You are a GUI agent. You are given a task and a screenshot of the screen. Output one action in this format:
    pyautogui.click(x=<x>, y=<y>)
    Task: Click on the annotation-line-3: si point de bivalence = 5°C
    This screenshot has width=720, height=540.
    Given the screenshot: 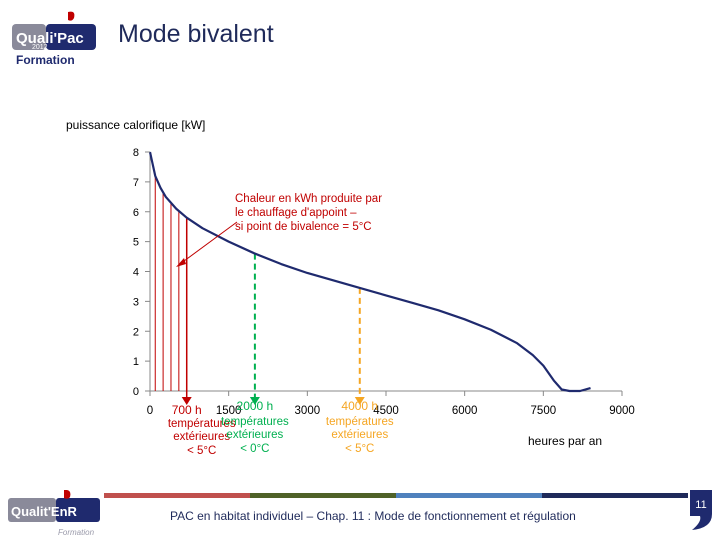 What is the action you would take?
    pyautogui.click(x=303, y=227)
    